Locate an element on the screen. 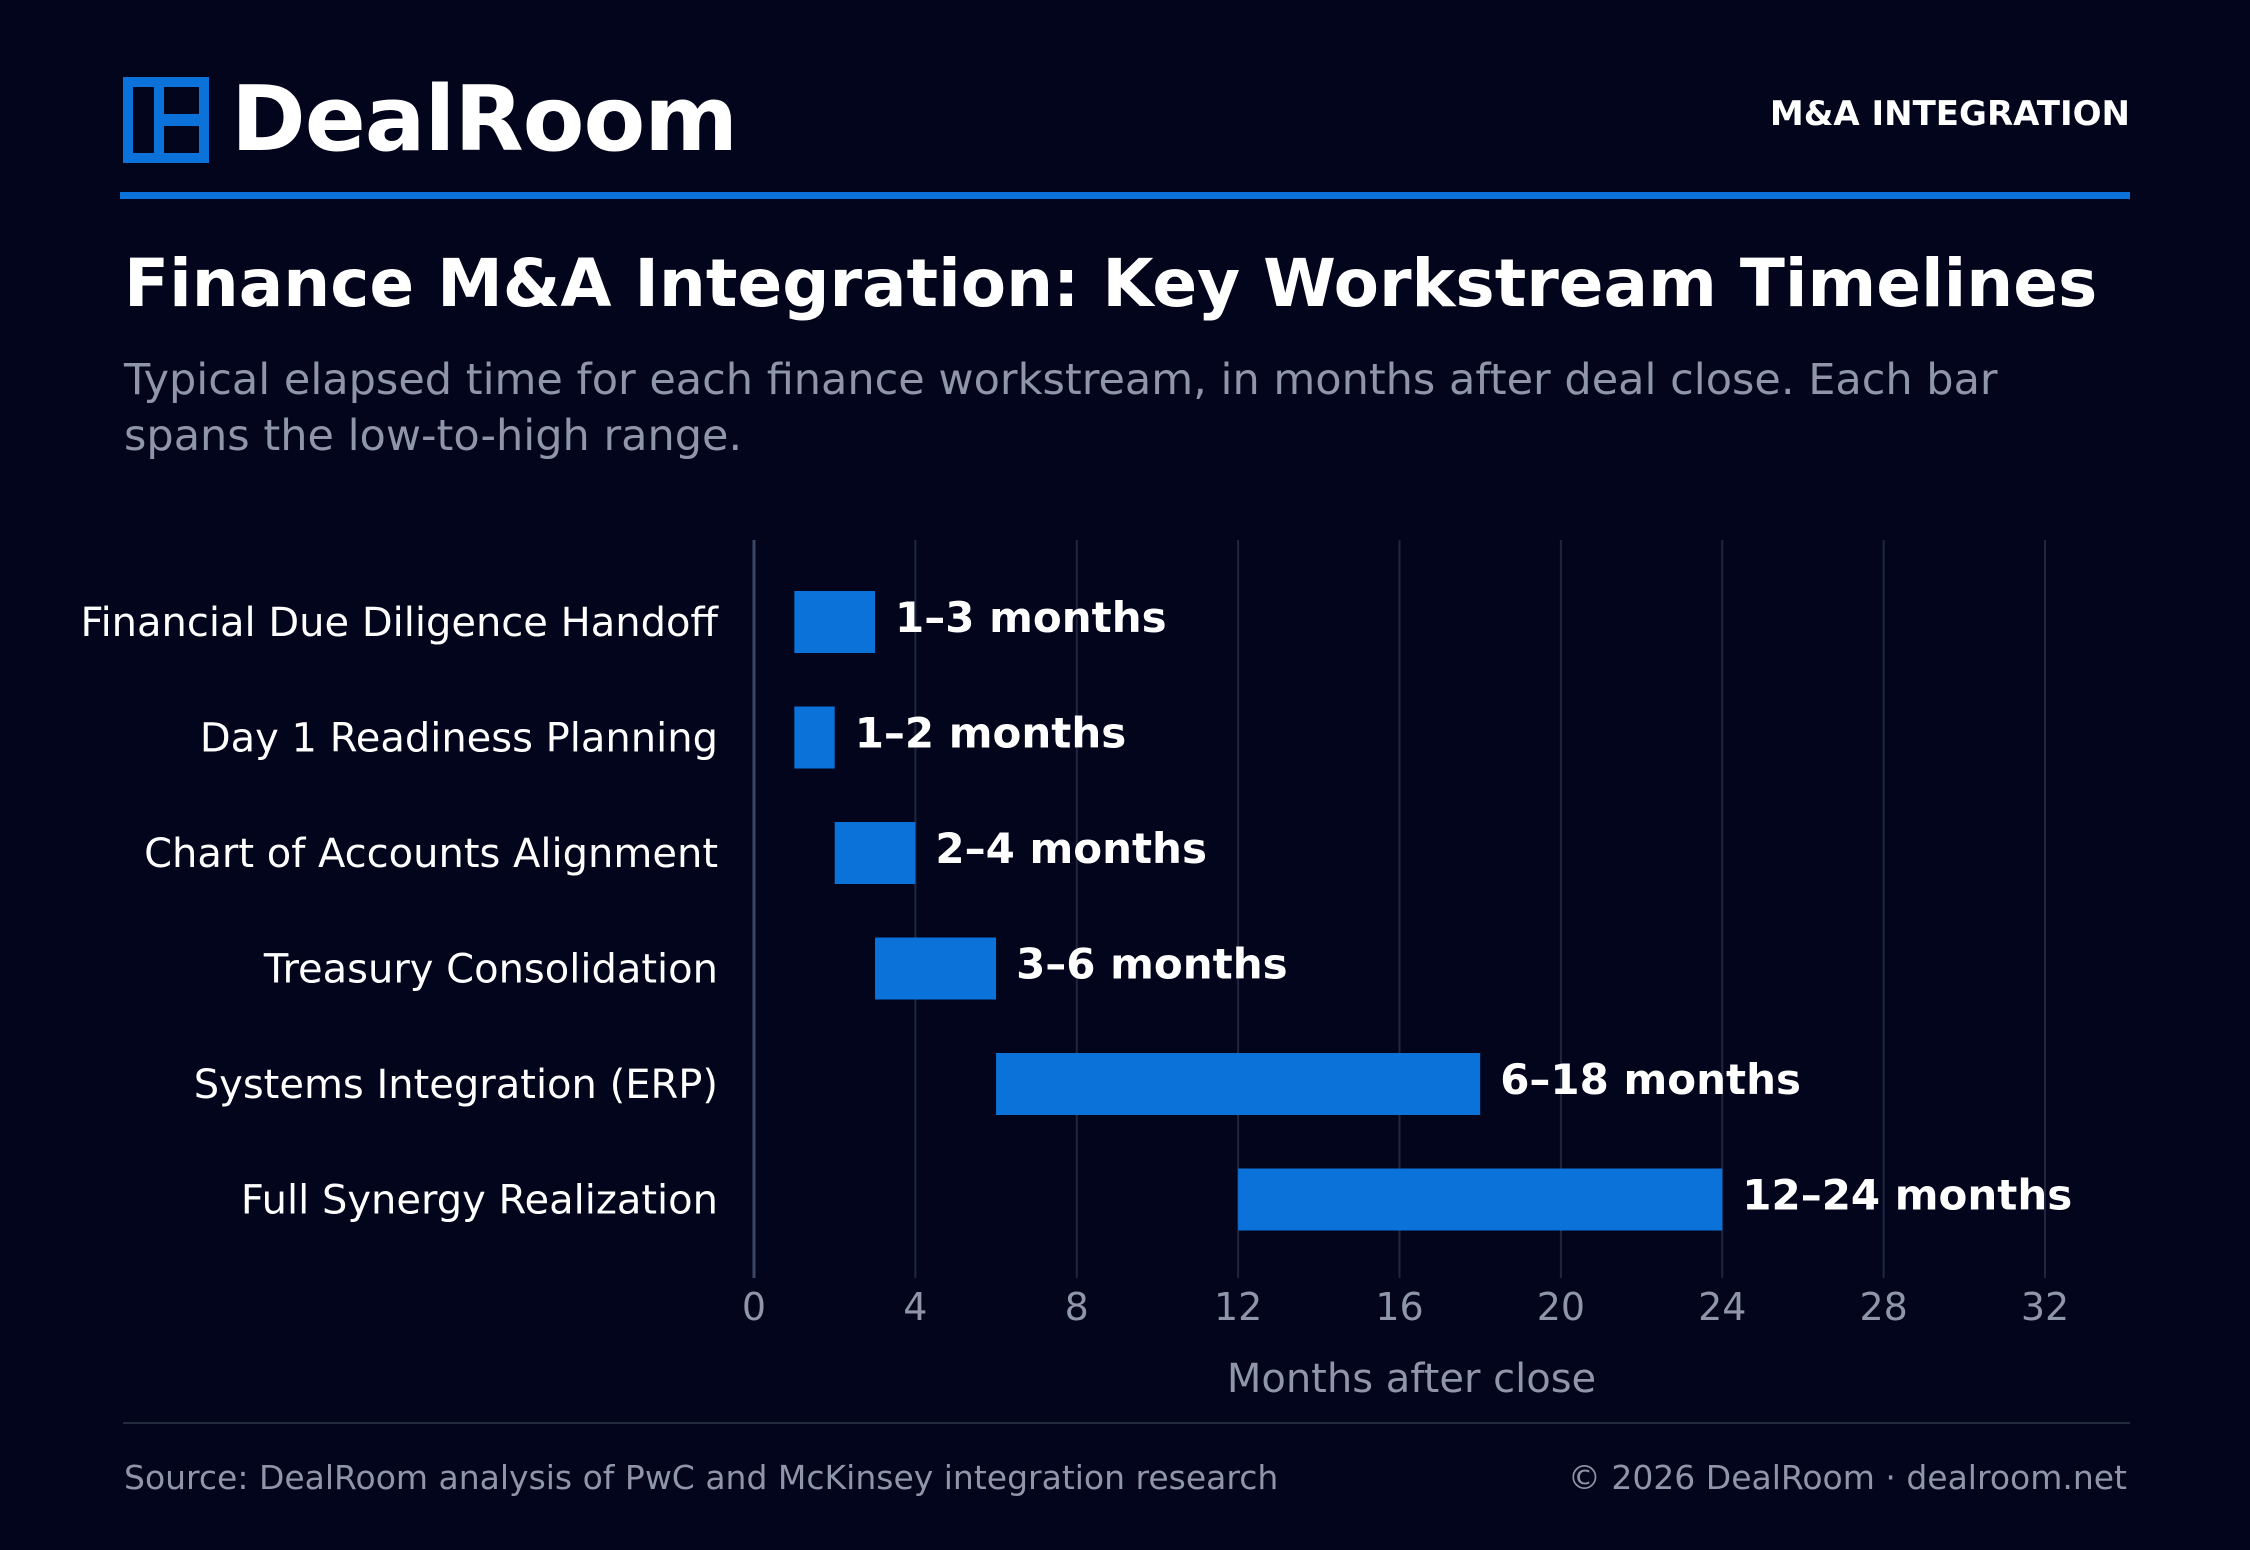  category-label: Systems Integration (ERP) is located at coordinates (456, 1085).